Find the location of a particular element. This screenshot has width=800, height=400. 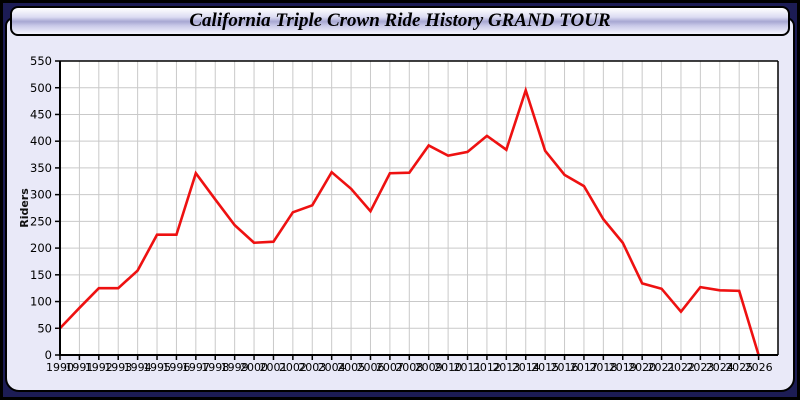

y-tick-label: 350 is located at coordinates (41, 168).